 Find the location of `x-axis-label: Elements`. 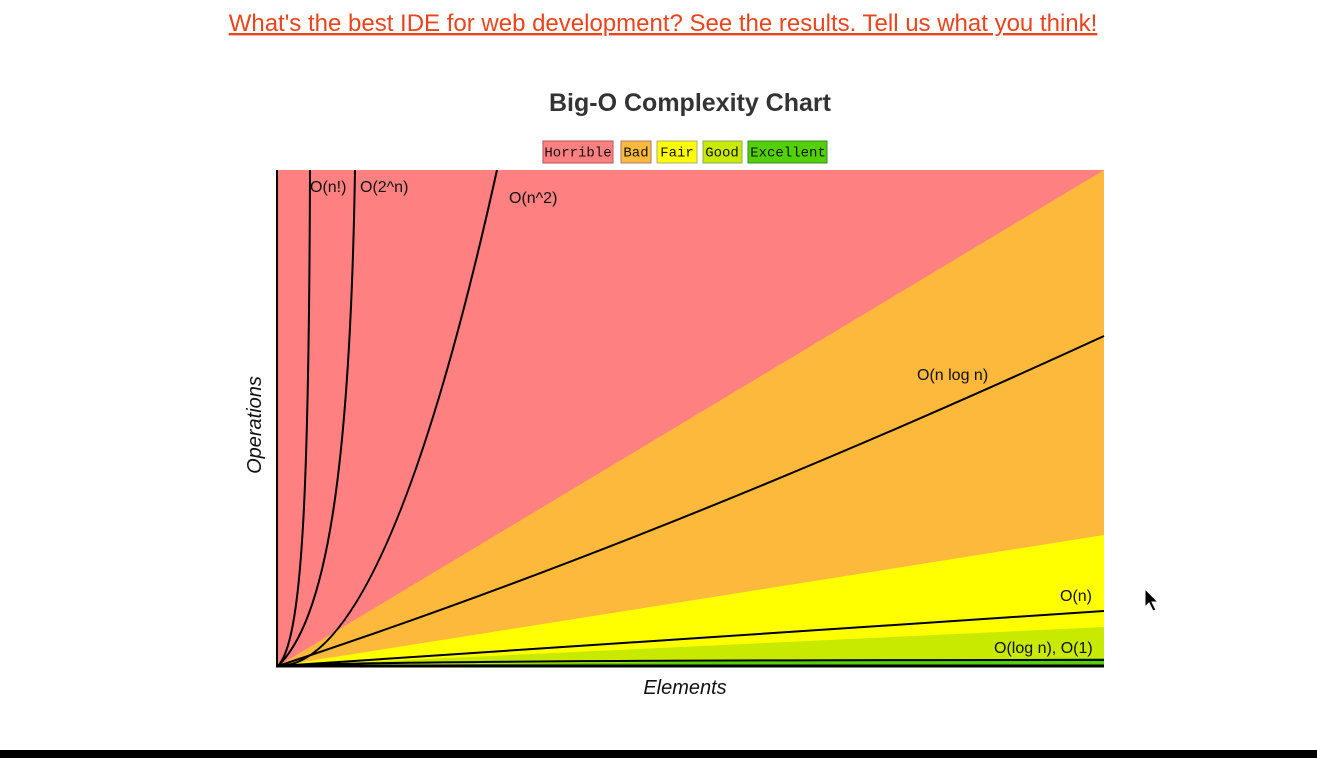

x-axis-label: Elements is located at coordinates (684, 688).